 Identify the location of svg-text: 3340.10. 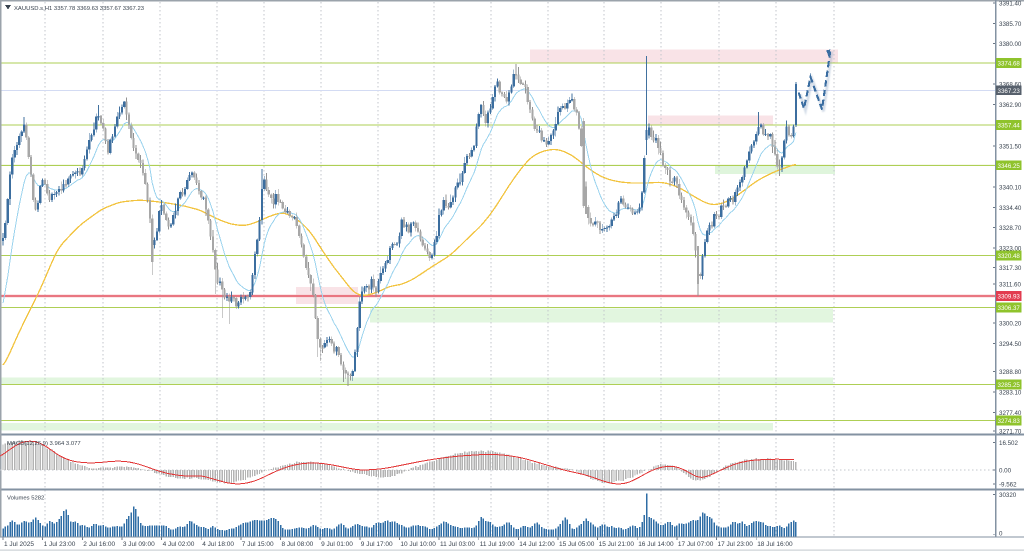
(1010, 188).